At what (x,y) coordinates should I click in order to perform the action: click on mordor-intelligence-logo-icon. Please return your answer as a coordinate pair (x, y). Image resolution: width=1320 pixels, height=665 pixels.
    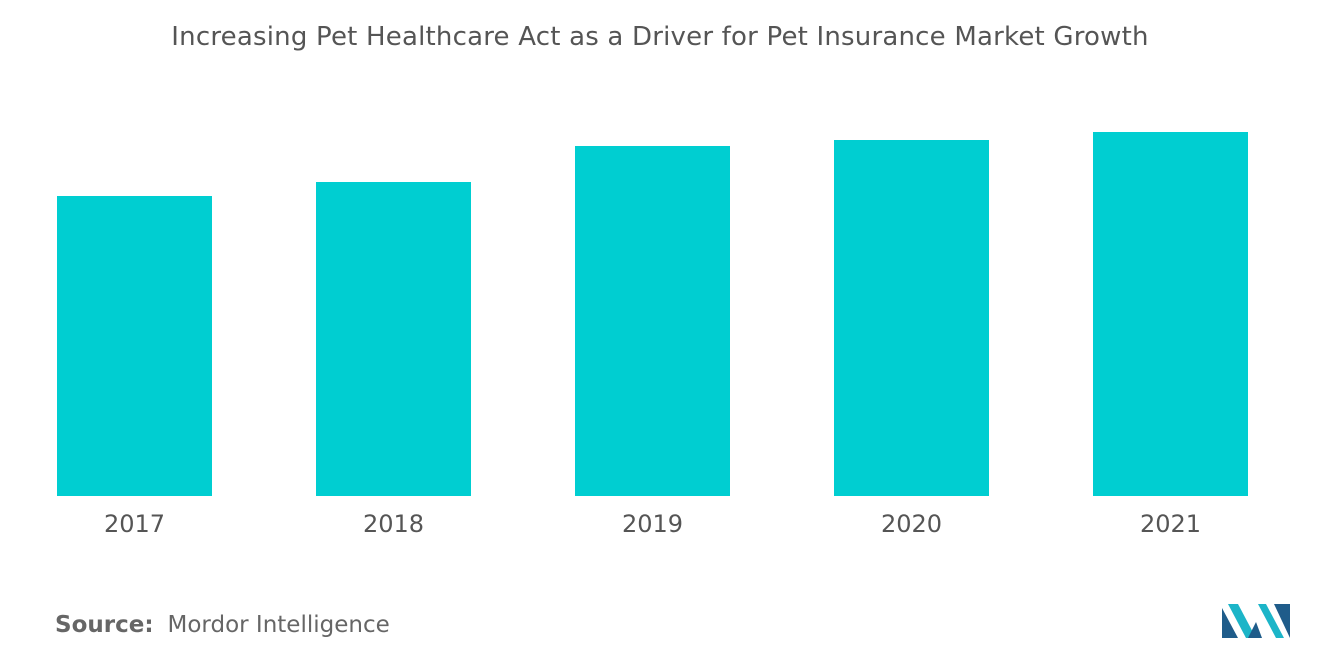
    Looking at the image, I should click on (1256, 621).